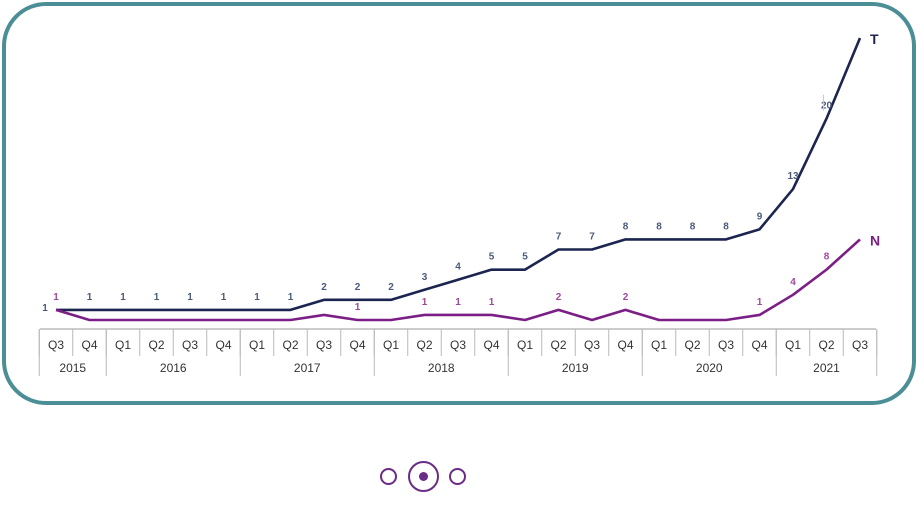  I want to click on pager-dot-2-active, so click(423, 476).